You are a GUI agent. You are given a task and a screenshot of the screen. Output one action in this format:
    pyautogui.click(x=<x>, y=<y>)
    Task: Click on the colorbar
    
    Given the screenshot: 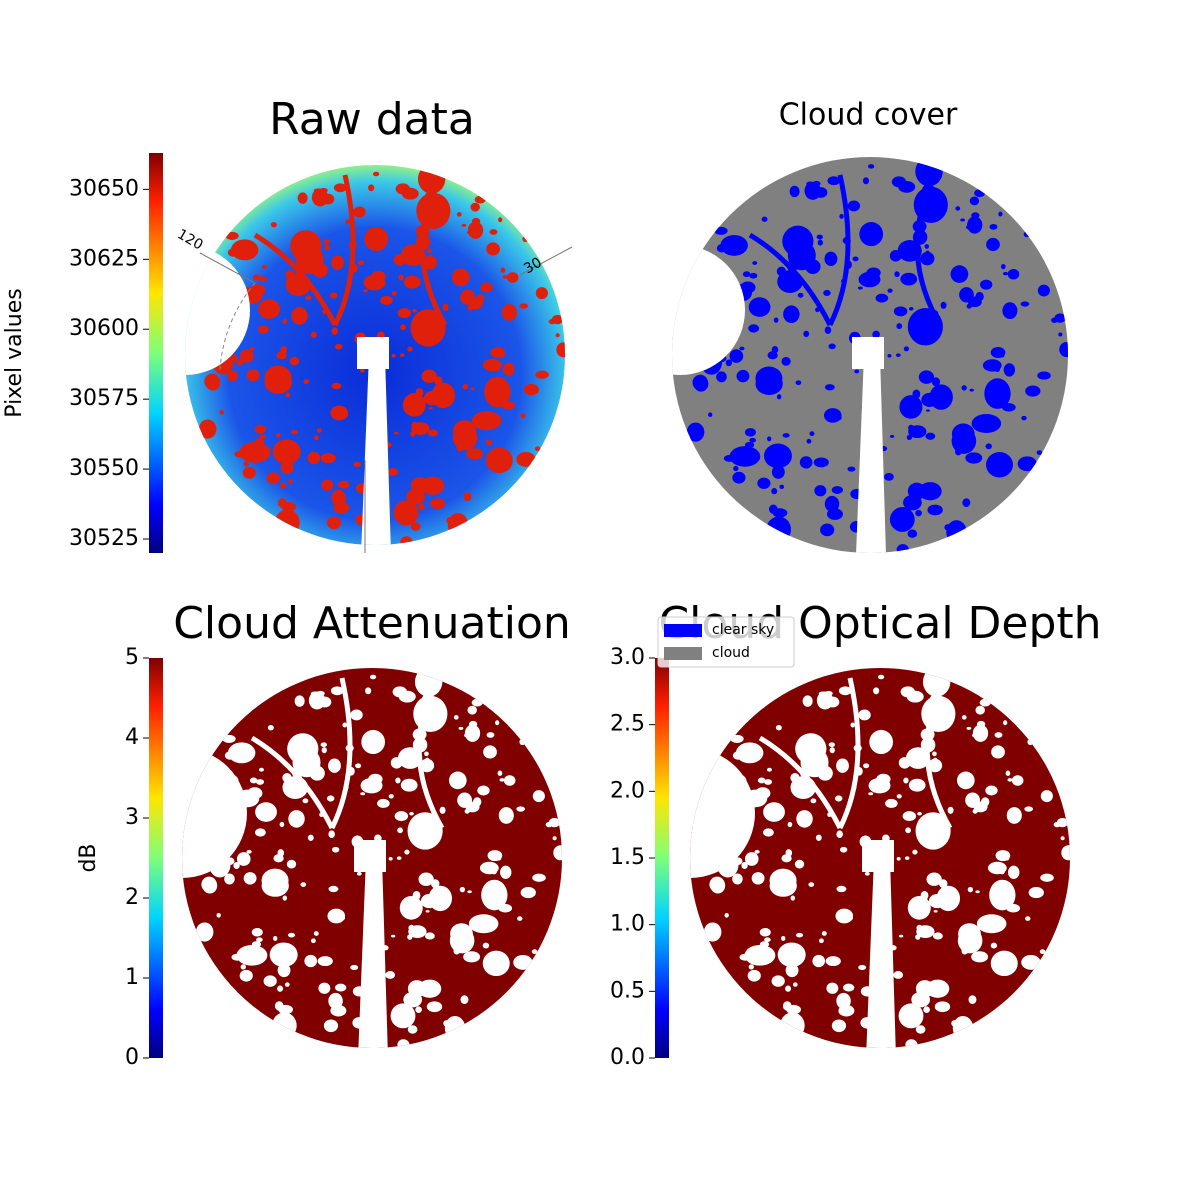 What is the action you would take?
    pyautogui.click(x=662, y=858)
    